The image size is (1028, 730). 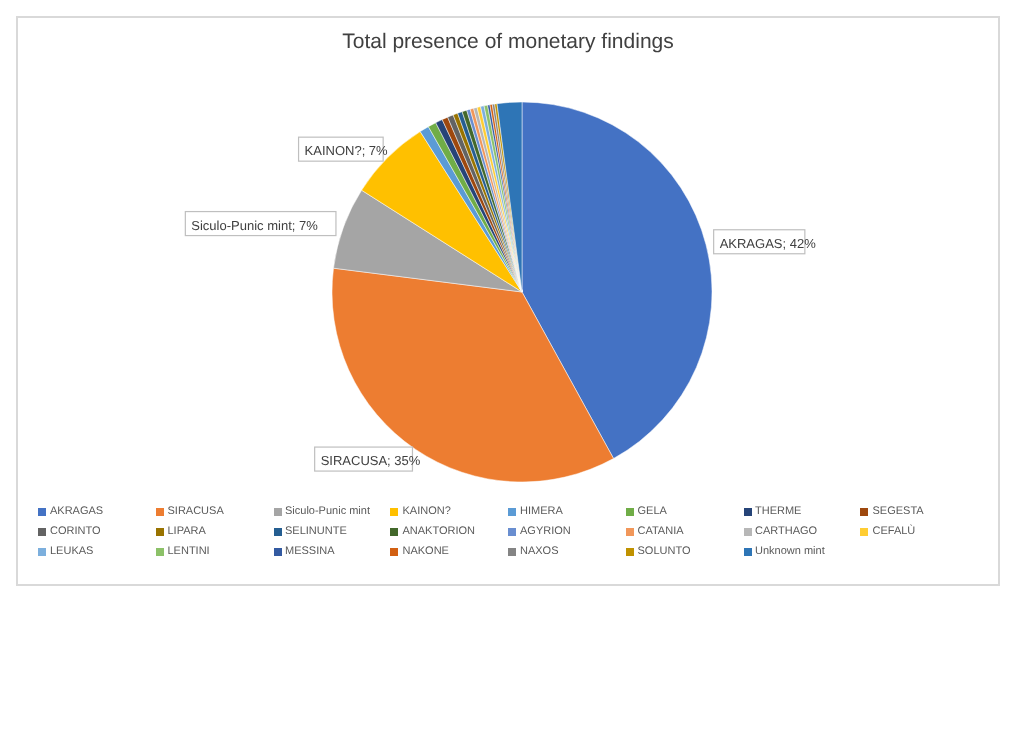 I want to click on chart-title: Total presence of monetary findings, so click(x=508, y=42).